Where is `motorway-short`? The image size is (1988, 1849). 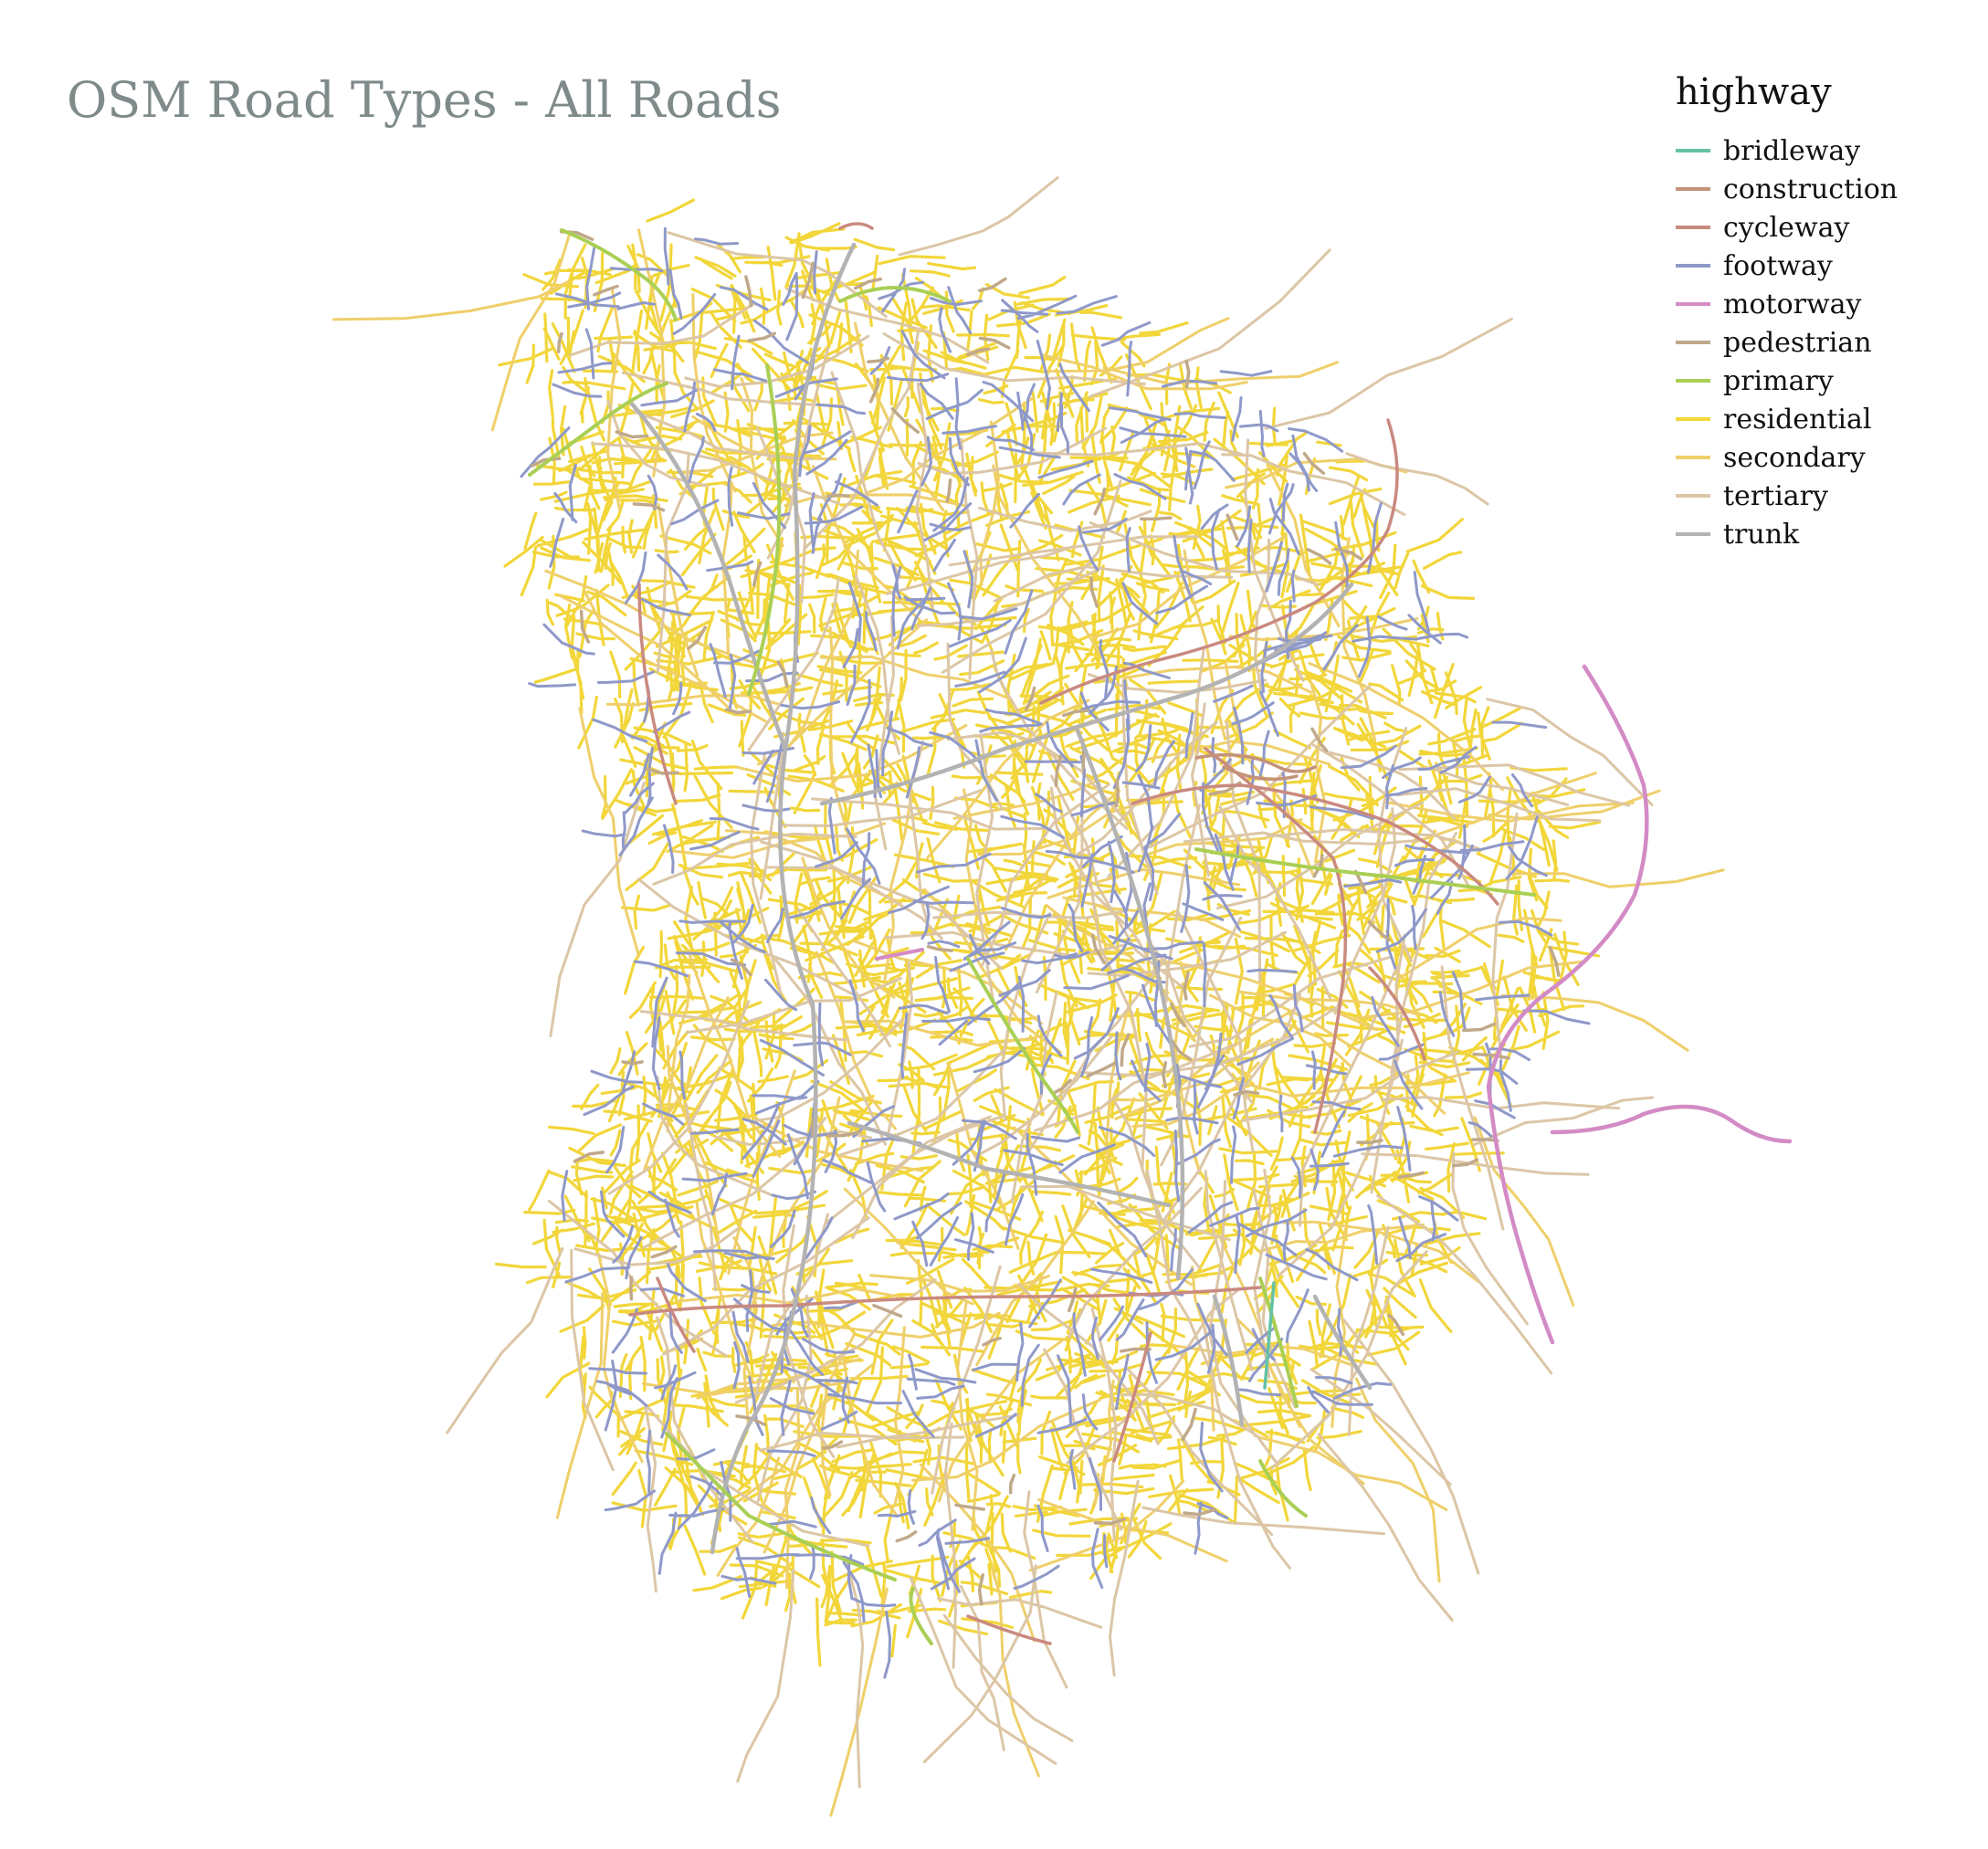 motorway-short is located at coordinates (899, 955).